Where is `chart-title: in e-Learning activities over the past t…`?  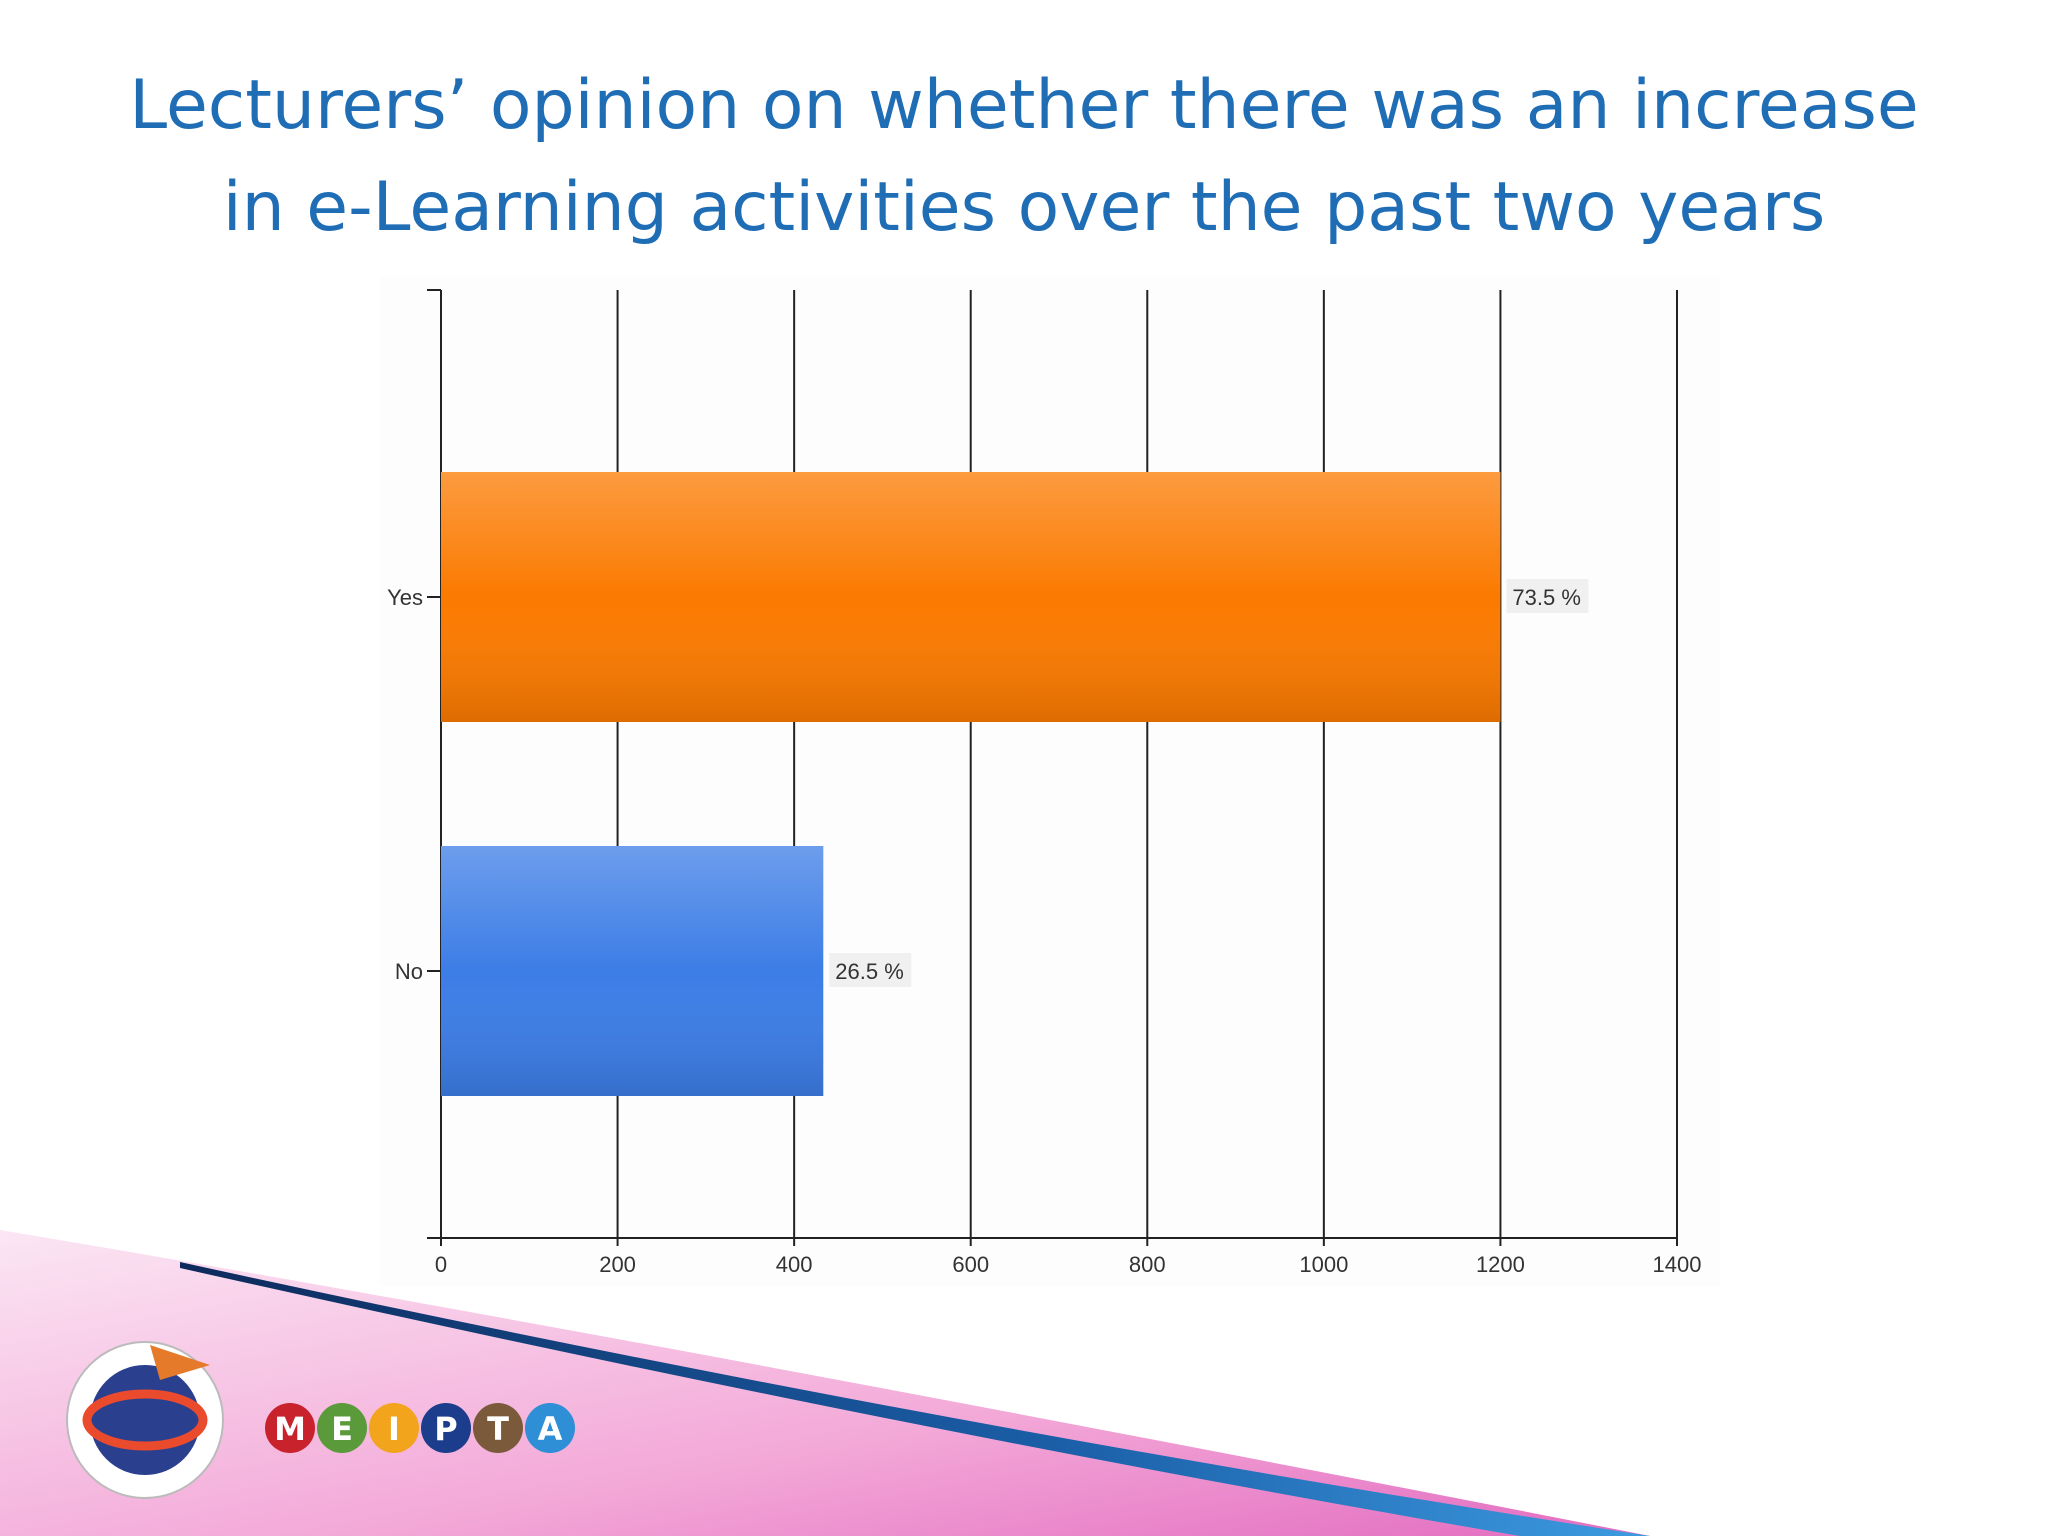
chart-title: in e-Learning activities over the past t… is located at coordinates (1024, 207).